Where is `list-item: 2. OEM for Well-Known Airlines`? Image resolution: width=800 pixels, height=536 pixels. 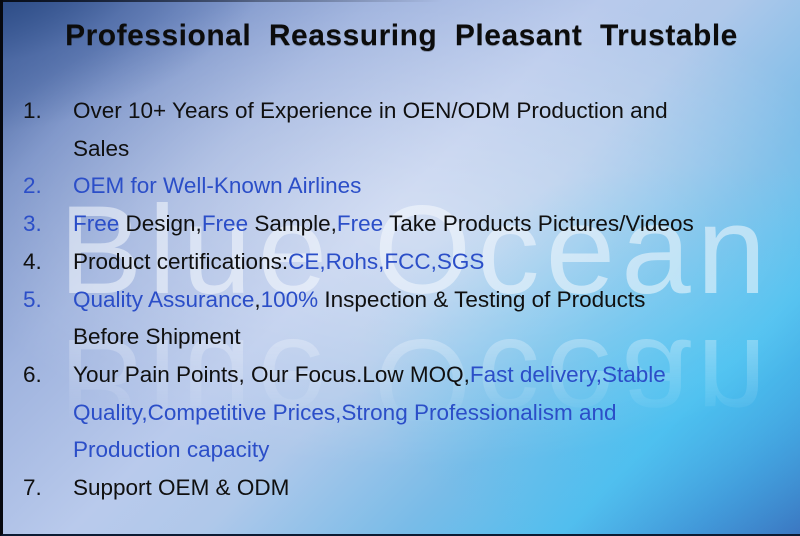 list-item: 2. OEM for Well-Known Airlines is located at coordinates (404, 186).